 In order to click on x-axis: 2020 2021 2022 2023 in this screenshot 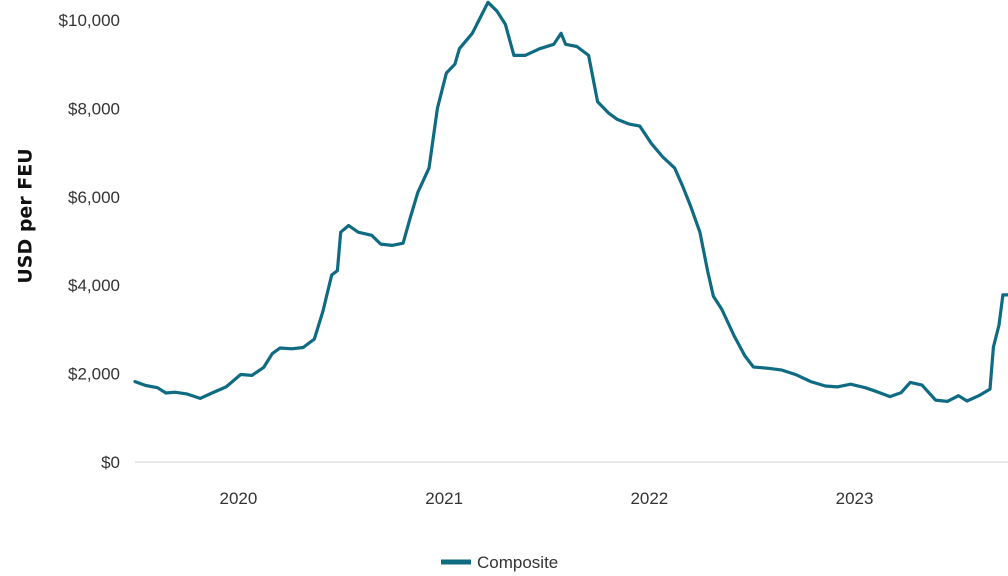, I will do `click(547, 498)`.